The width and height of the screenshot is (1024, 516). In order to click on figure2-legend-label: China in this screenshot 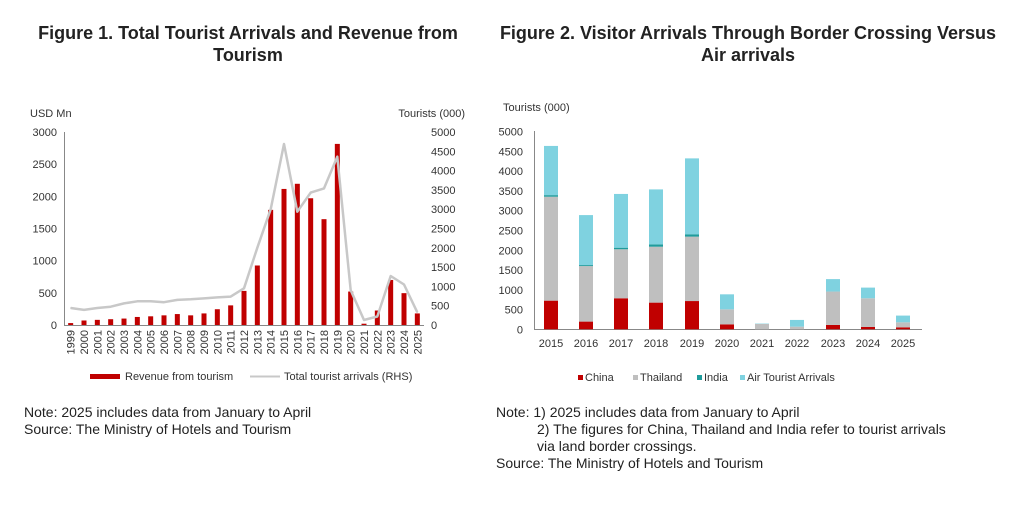, I will do `click(600, 378)`.